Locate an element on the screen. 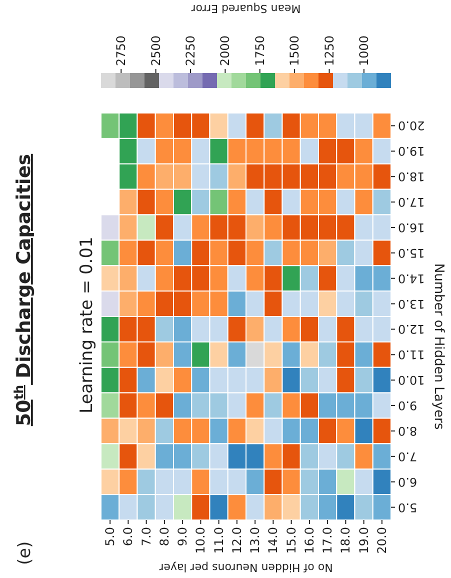 This screenshot has height=578, width=451. x-tick-label: 17.0 is located at coordinates (327, 540).